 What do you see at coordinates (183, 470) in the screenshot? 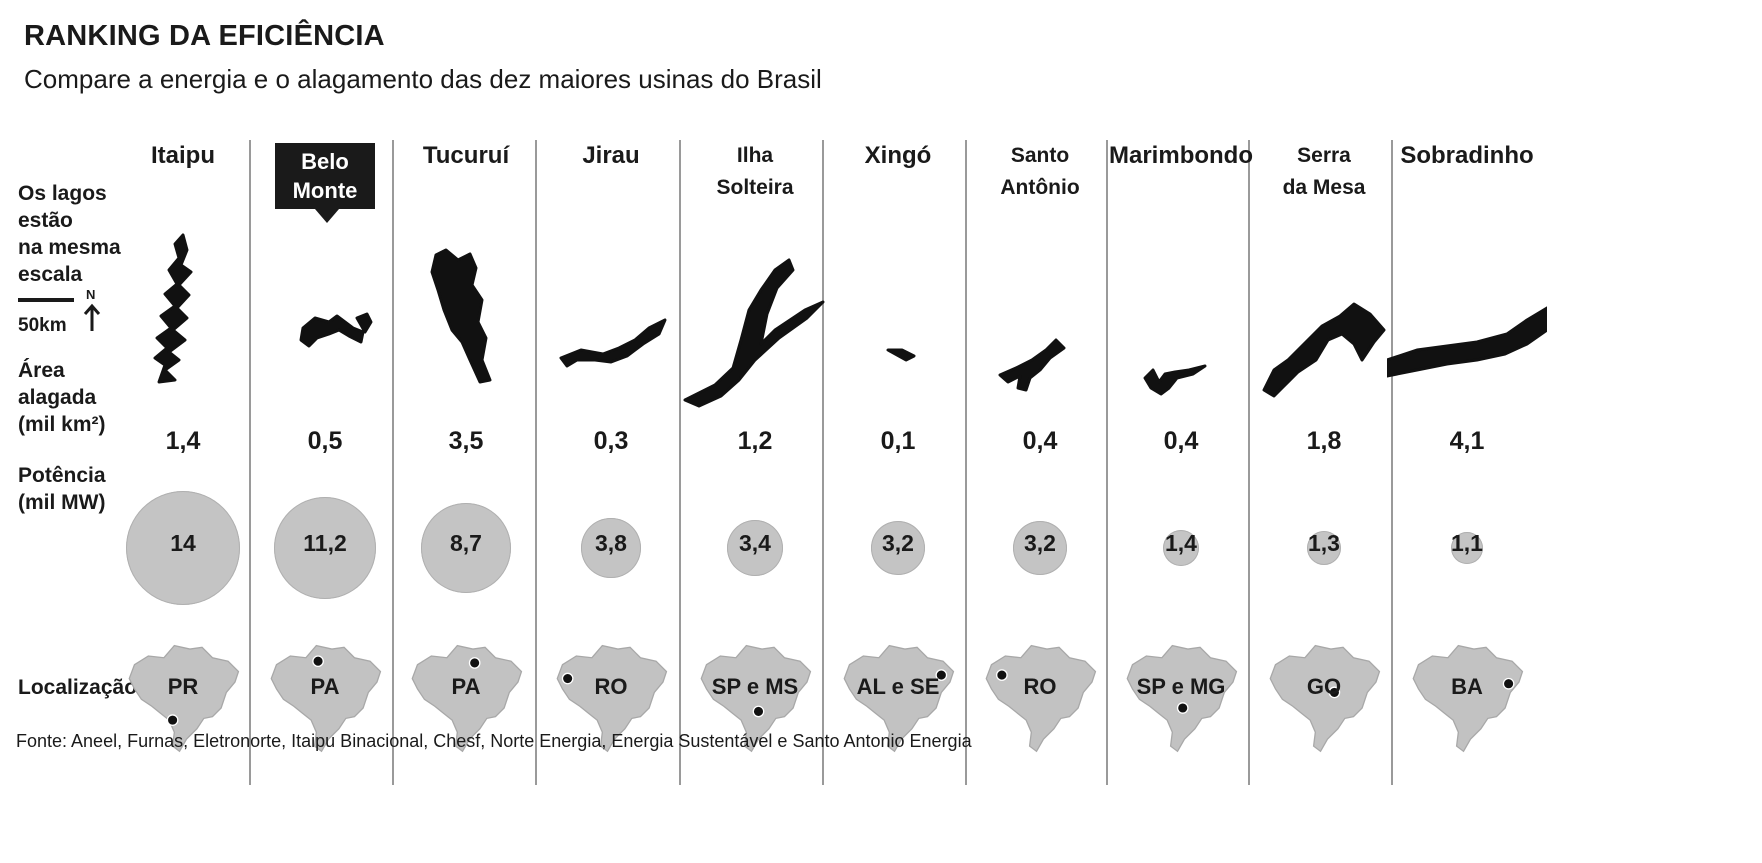
I see `plant-column: Itaipu 1,4 14 PR` at bounding box center [183, 470].